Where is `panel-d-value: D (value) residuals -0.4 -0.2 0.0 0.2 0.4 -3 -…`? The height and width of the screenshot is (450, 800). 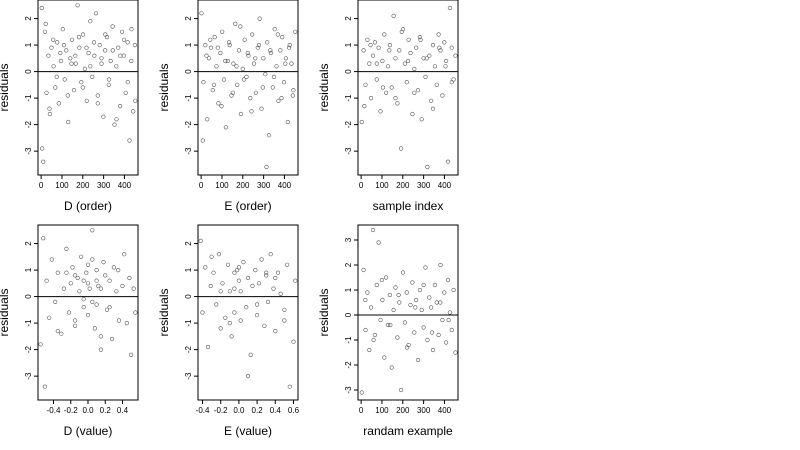 panel-d-value: D (value) residuals -0.4 -0.2 0.0 0.2 0.4 -3 -… is located at coordinates (69, 331).